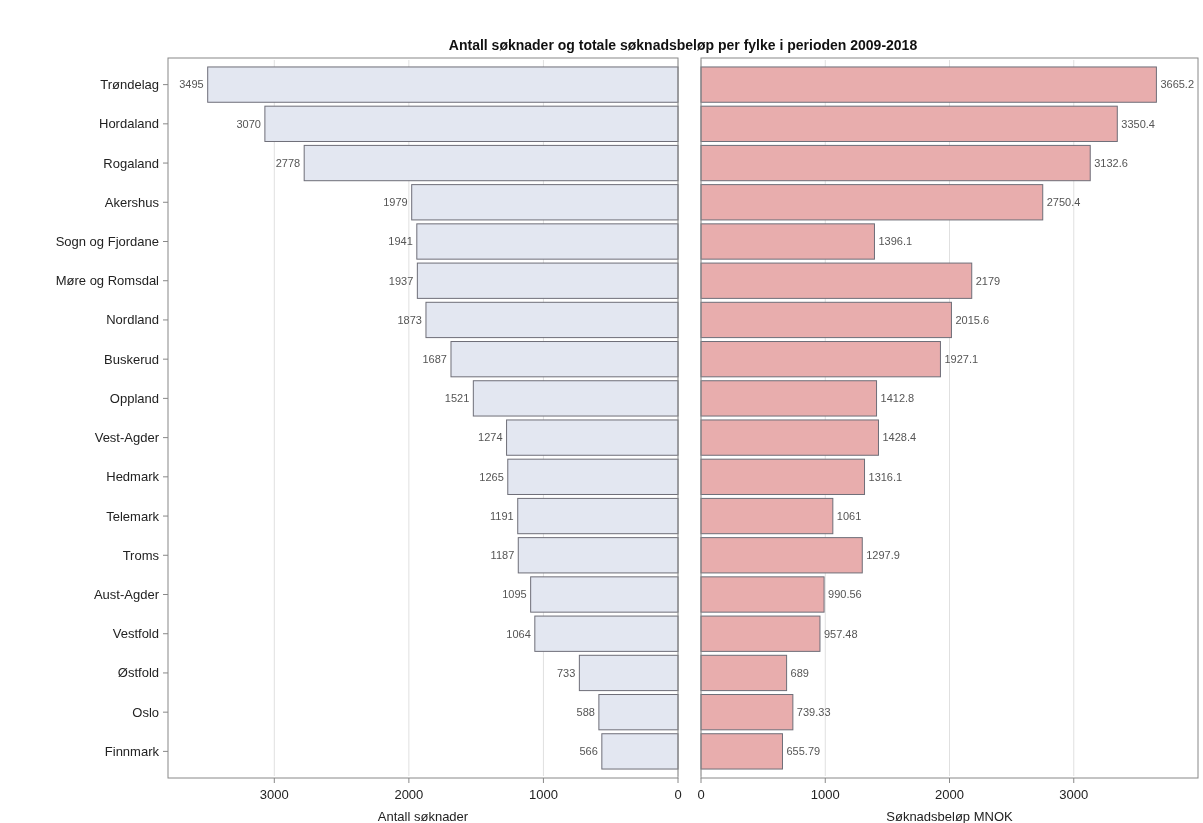 This screenshot has width=1203, height=823. Describe the element at coordinates (961, 359) in the screenshot. I see `data-label: 1927.1` at that location.